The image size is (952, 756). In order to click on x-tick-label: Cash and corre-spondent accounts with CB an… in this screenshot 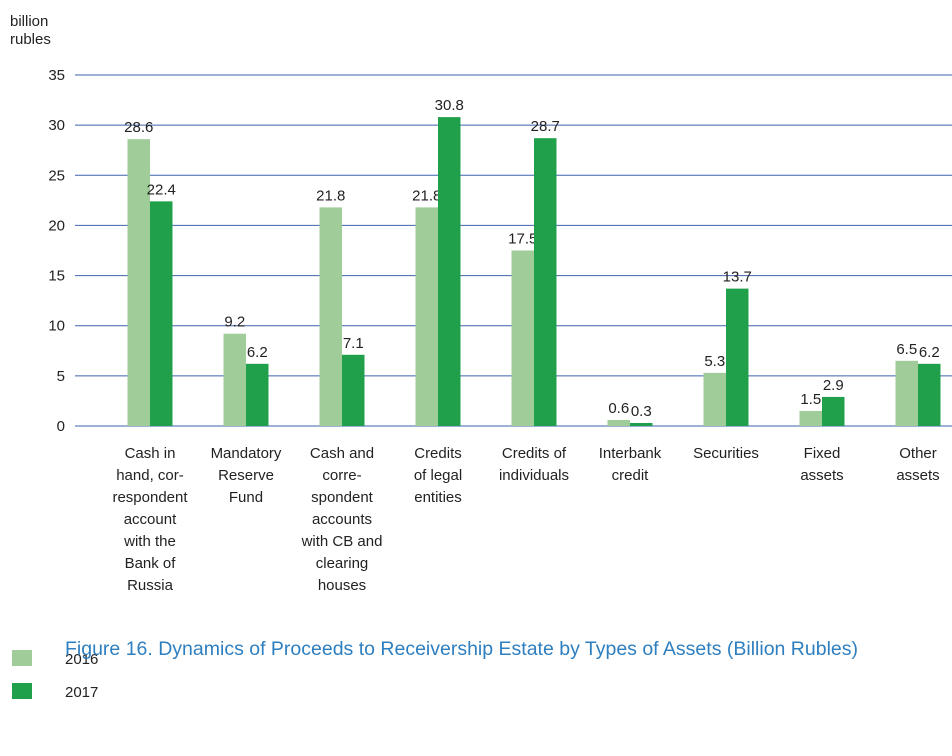, I will do `click(342, 519)`.